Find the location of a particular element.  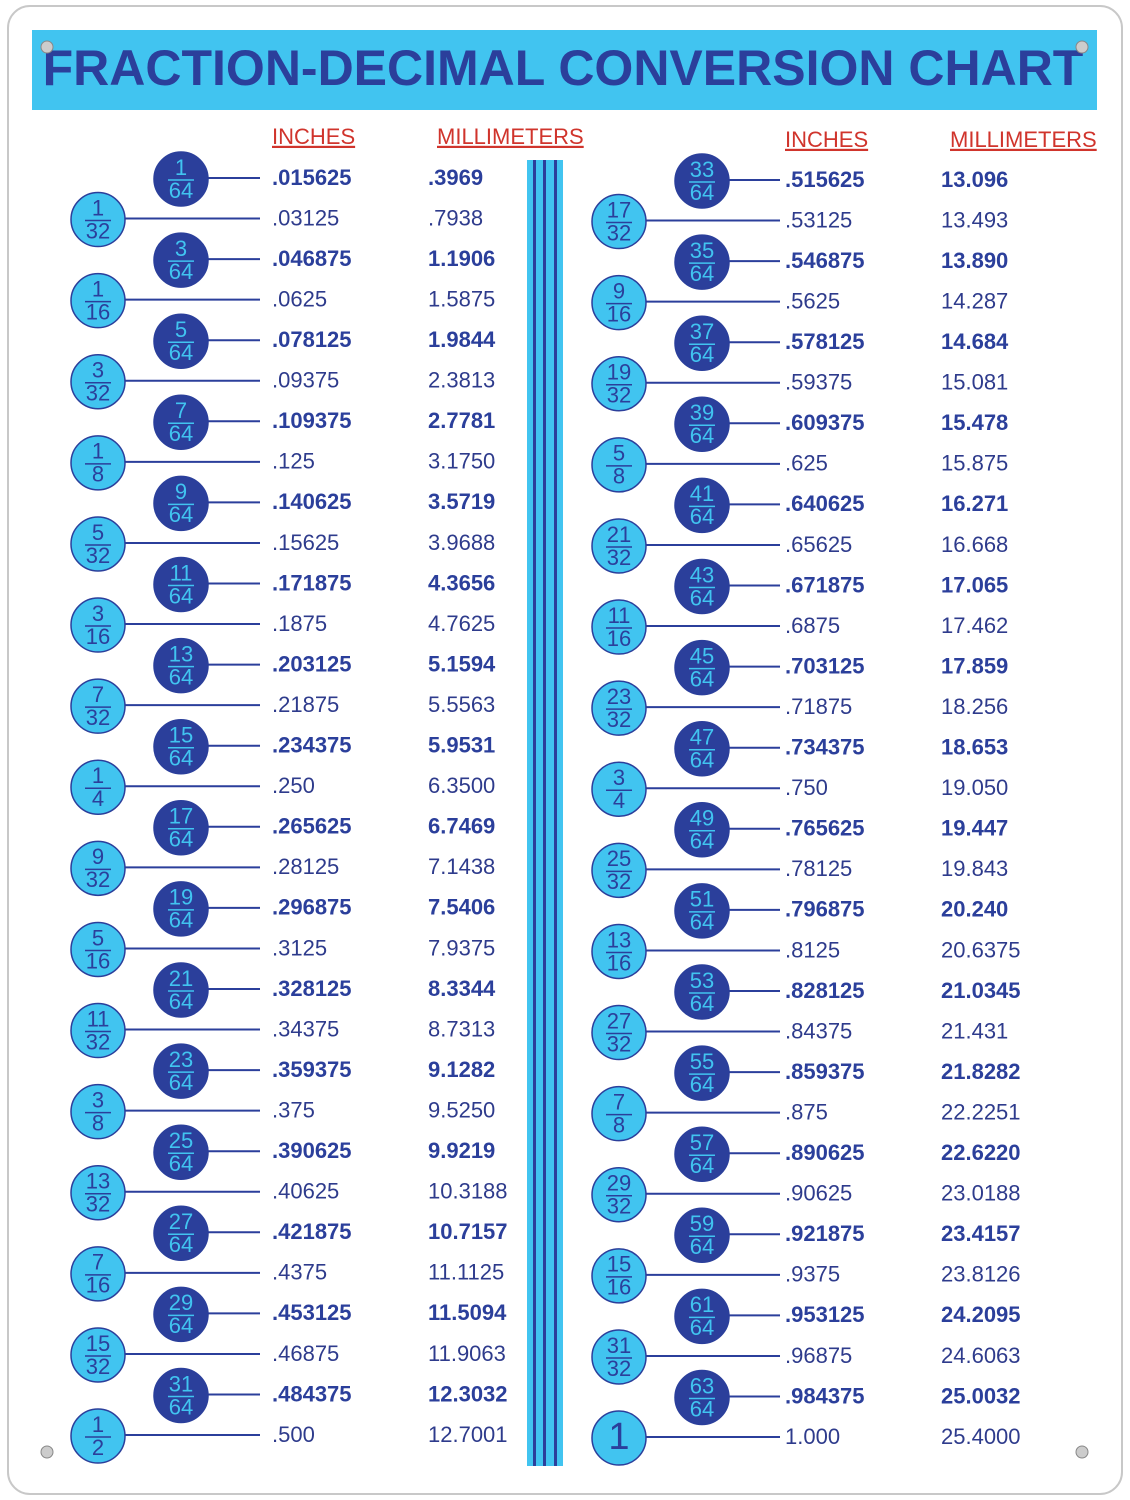

inches-value: .875 is located at coordinates (806, 1111).